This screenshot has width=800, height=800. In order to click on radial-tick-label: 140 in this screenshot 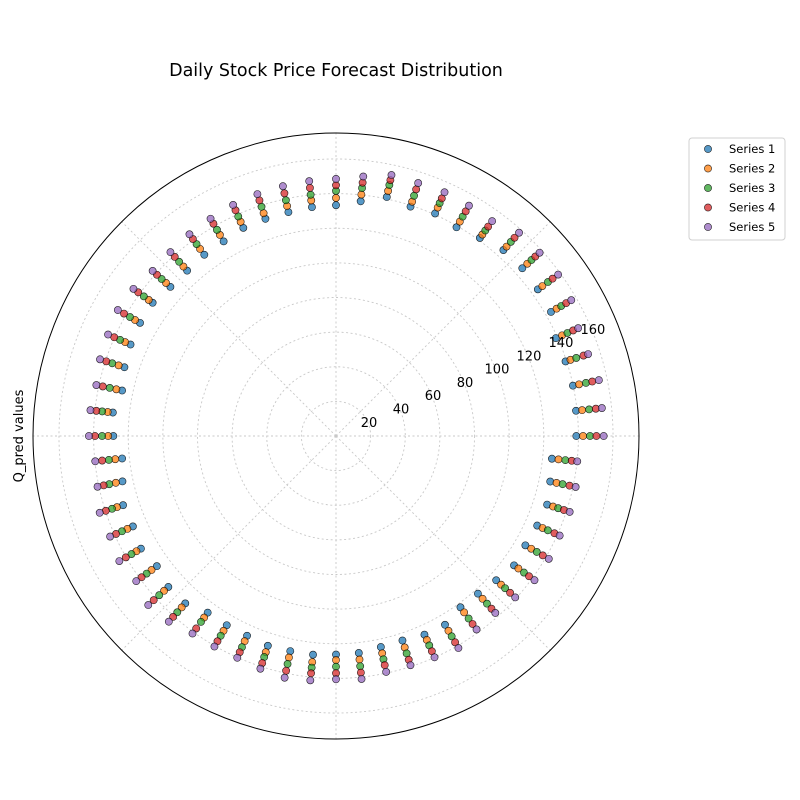, I will do `click(561, 343)`.